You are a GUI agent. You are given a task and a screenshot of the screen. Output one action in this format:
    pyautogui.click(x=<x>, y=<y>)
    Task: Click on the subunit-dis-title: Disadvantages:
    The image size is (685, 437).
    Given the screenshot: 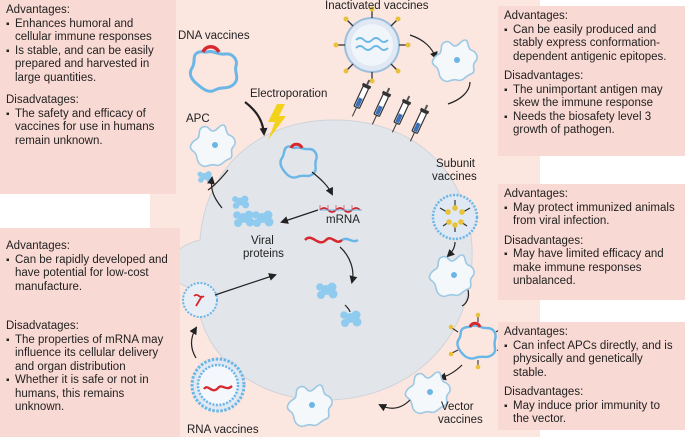 What is the action you would take?
    pyautogui.click(x=544, y=240)
    